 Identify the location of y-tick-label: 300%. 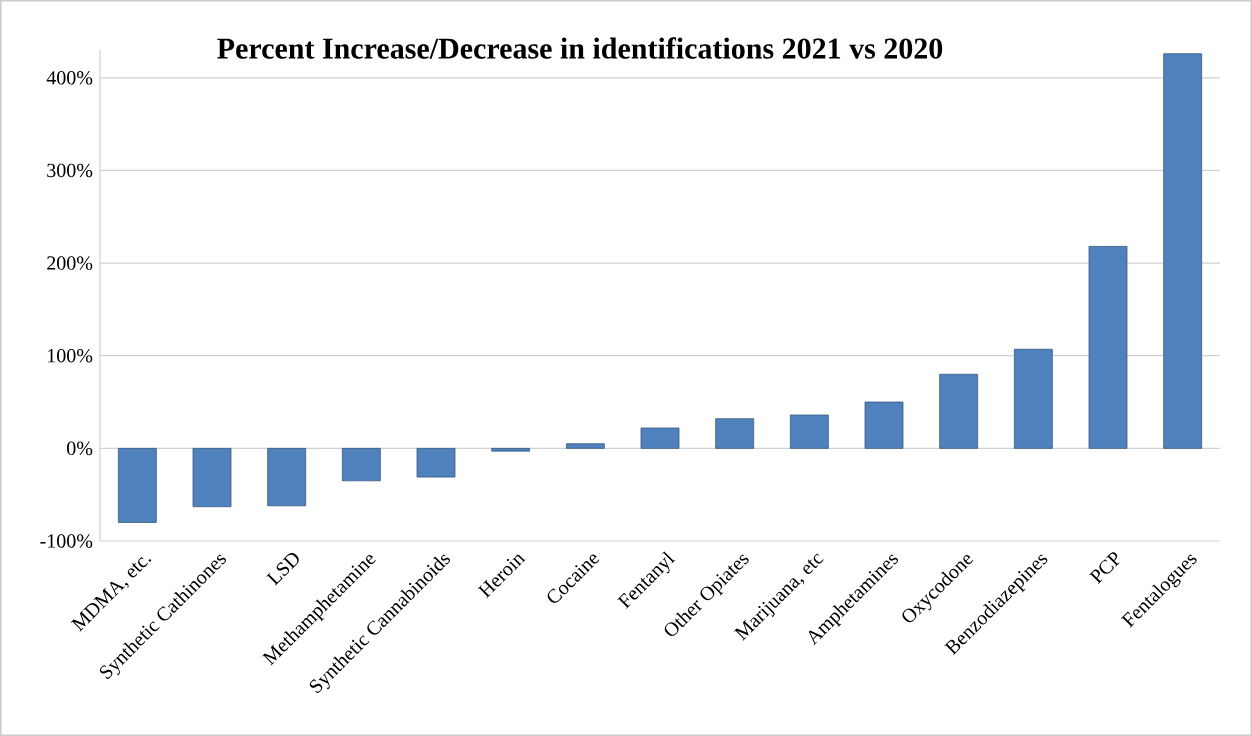
(70, 170).